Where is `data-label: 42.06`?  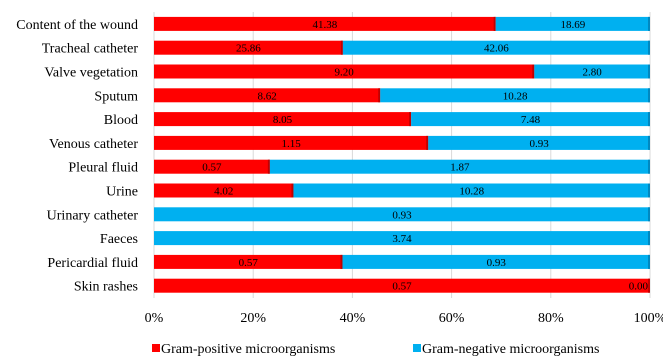
data-label: 42.06 is located at coordinates (496, 49).